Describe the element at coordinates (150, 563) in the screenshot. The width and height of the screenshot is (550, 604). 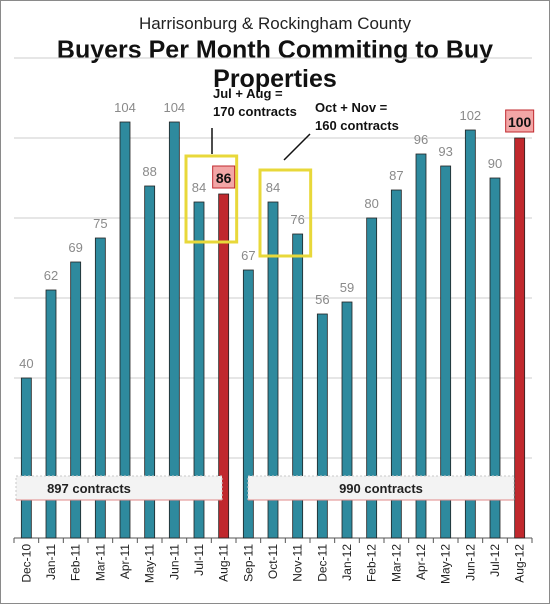
I see `x-tick-label-May-11: May-11` at that location.